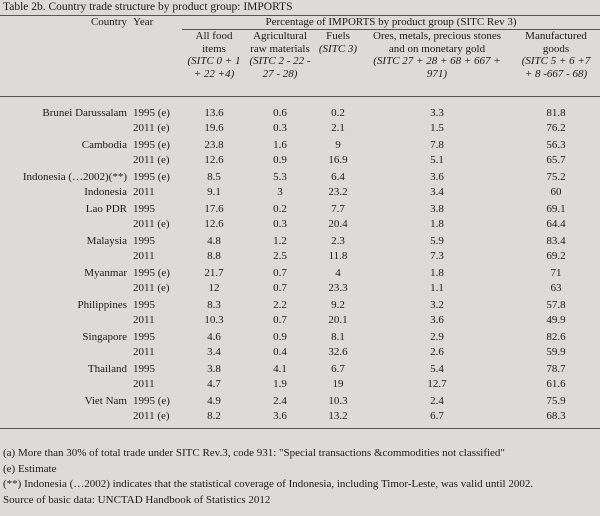 This screenshot has width=600, height=516. Describe the element at coordinates (437, 256) in the screenshot. I see `value-cell: 7.3` at that location.